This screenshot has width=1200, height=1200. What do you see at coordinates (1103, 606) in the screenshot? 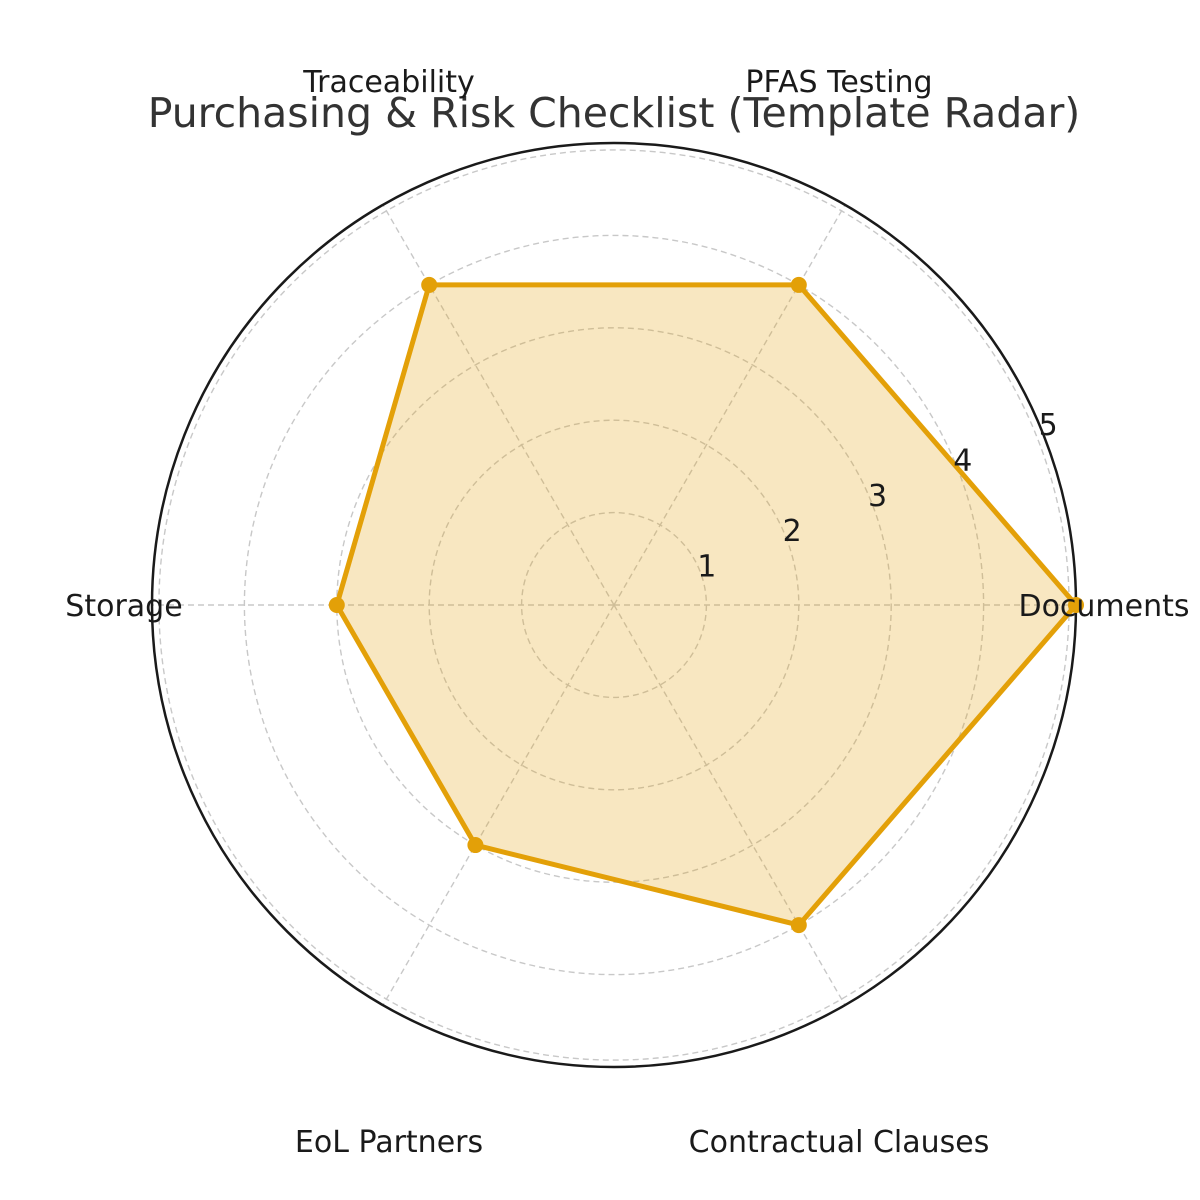
I see `axis-label-documents: Documents` at bounding box center [1103, 606].